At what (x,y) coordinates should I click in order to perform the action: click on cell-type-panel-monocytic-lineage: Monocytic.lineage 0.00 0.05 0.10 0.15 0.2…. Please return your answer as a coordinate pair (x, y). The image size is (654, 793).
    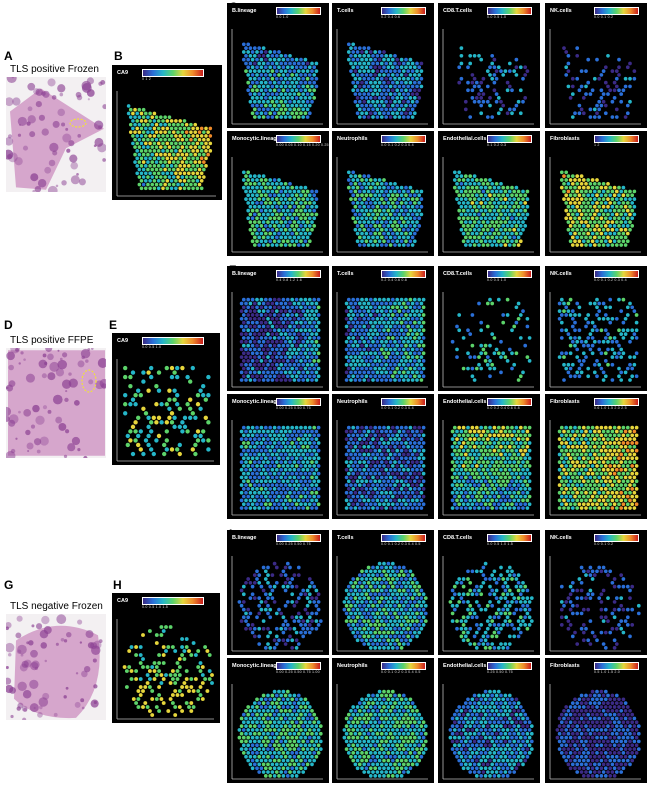
    Looking at the image, I should click on (278, 193).